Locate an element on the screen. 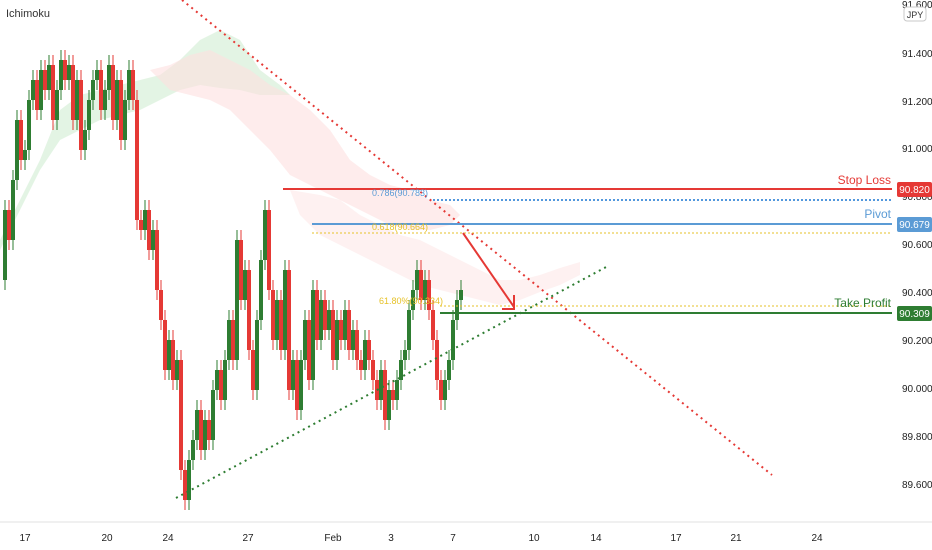 The width and height of the screenshot is (932, 550). svg-text: 90.820 is located at coordinates (914, 190).